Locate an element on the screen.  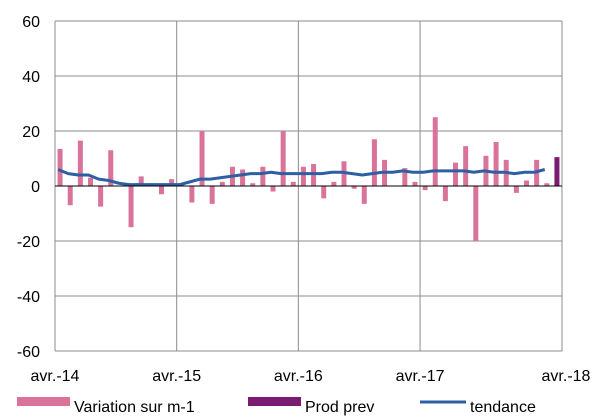
y-tick-label: 0 is located at coordinates (35, 187).